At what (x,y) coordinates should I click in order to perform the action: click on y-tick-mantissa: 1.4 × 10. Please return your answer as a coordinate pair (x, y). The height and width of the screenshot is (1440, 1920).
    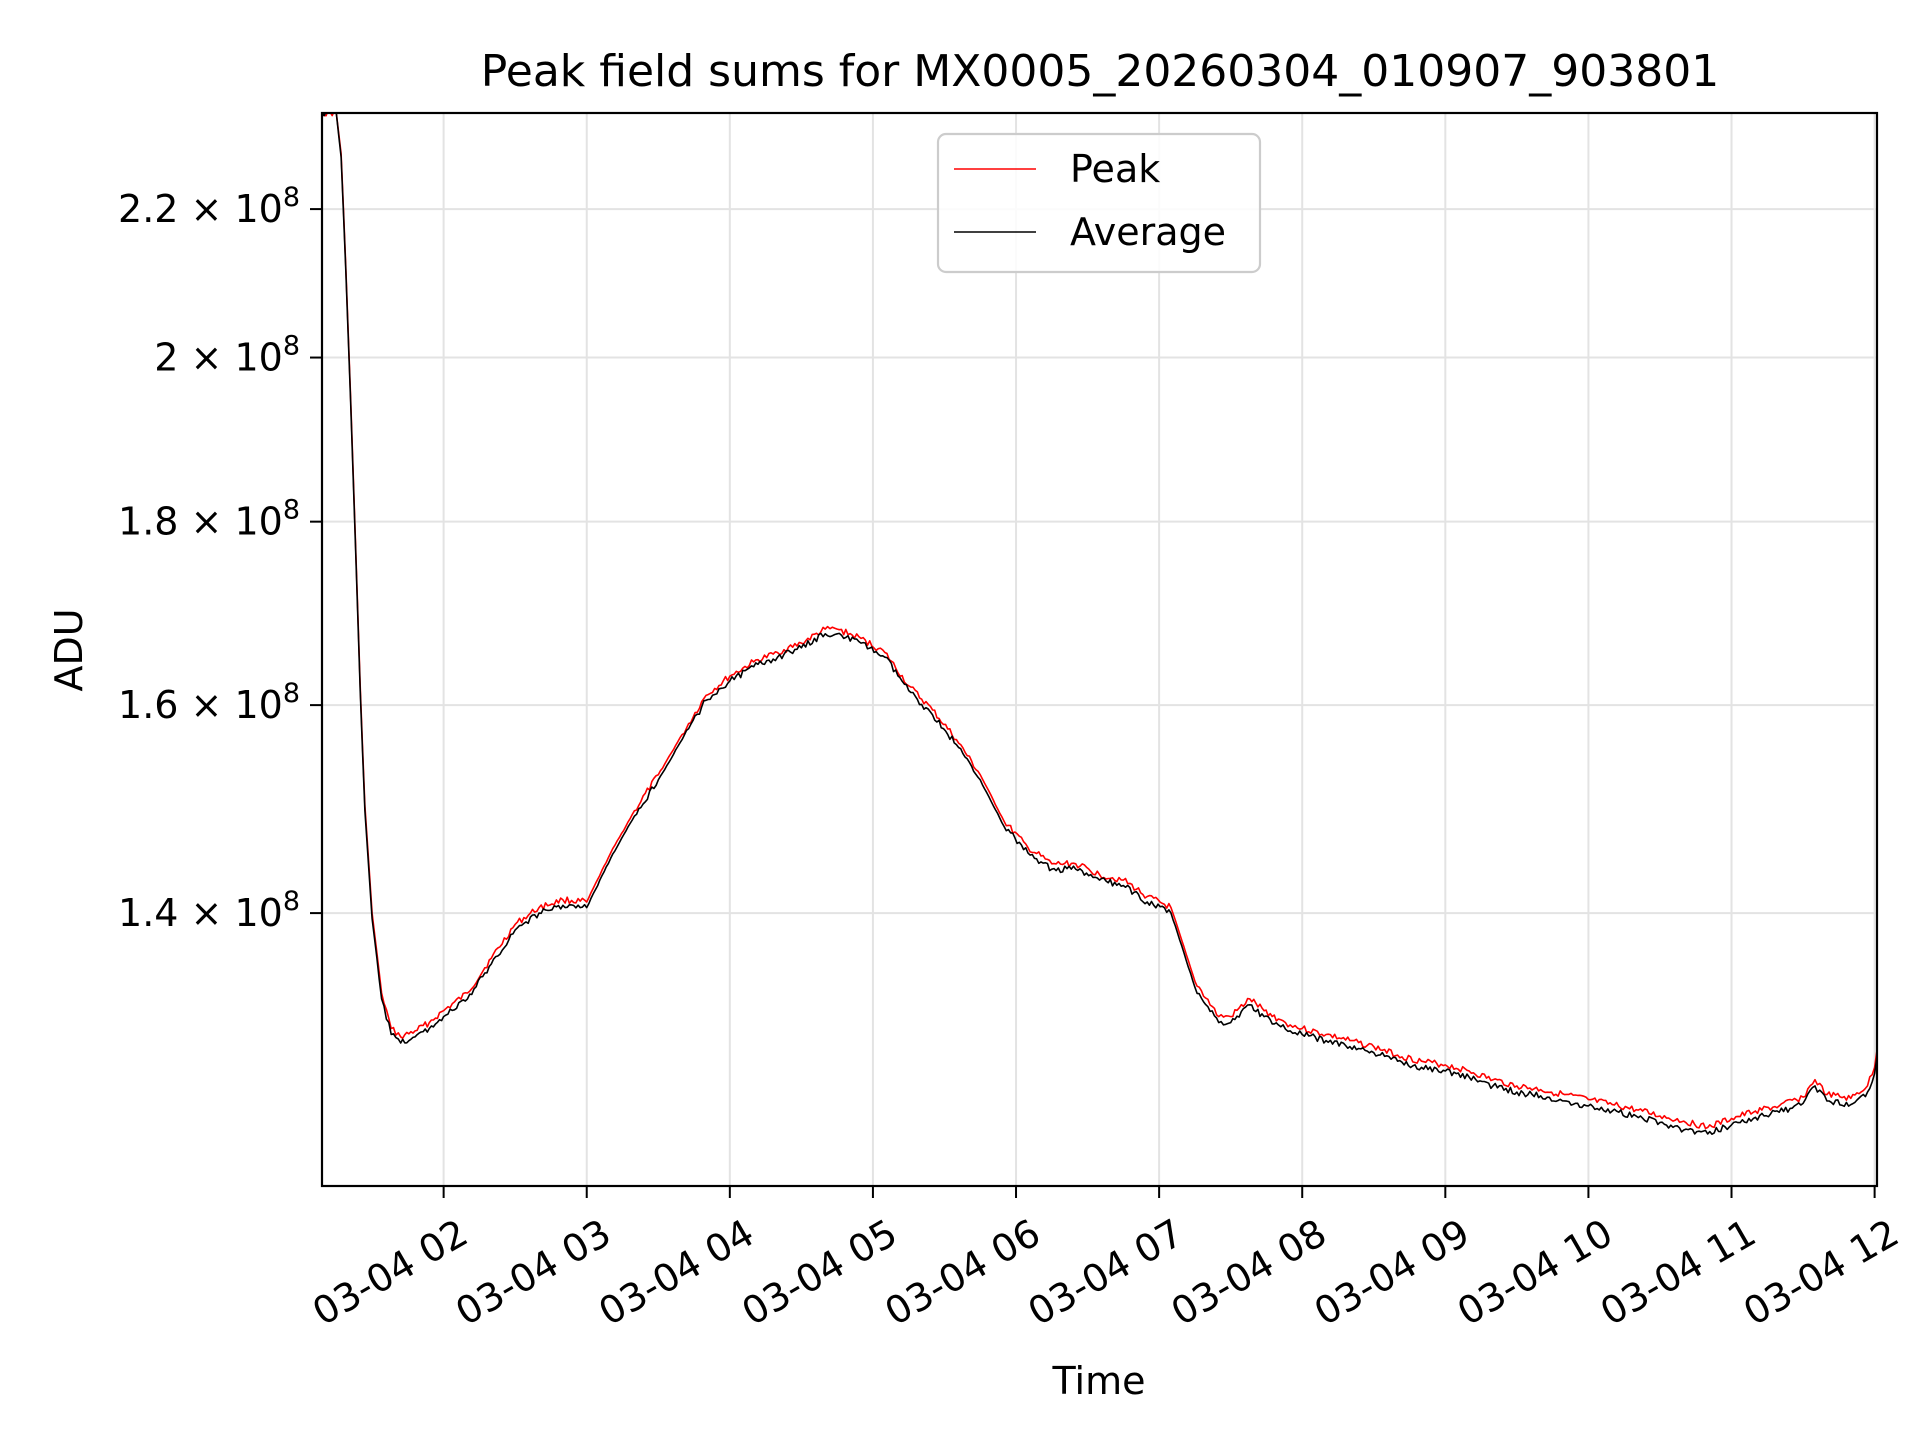
    Looking at the image, I should click on (200, 913).